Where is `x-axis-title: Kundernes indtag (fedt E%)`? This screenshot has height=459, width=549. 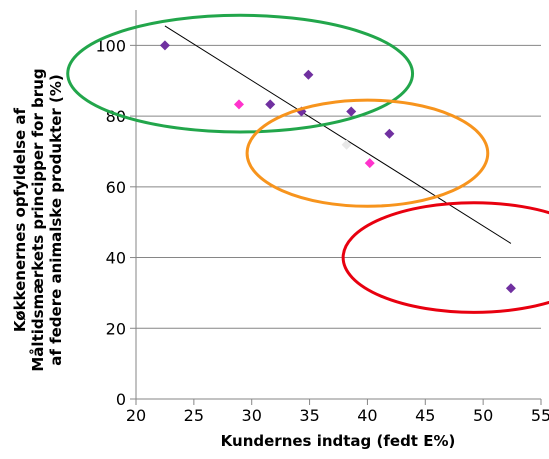 x-axis-title: Kundernes indtag (fedt E%) is located at coordinates (338, 441).